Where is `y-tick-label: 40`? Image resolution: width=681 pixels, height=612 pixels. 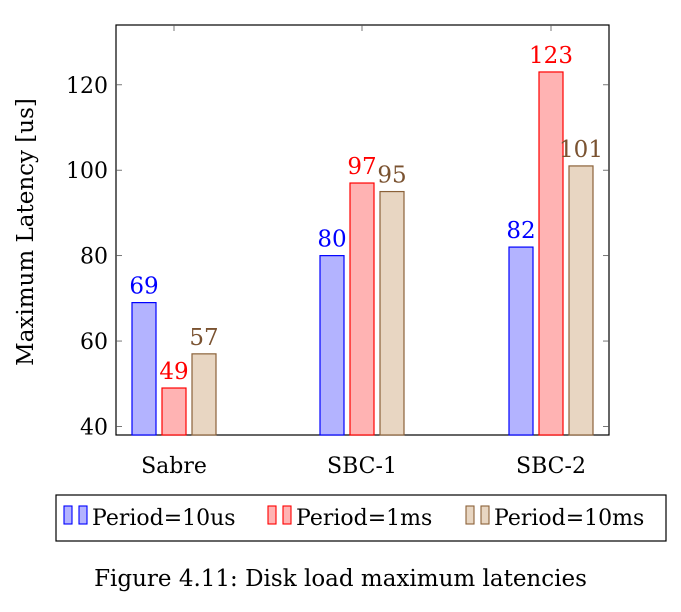 y-tick-label: 40 is located at coordinates (94, 427).